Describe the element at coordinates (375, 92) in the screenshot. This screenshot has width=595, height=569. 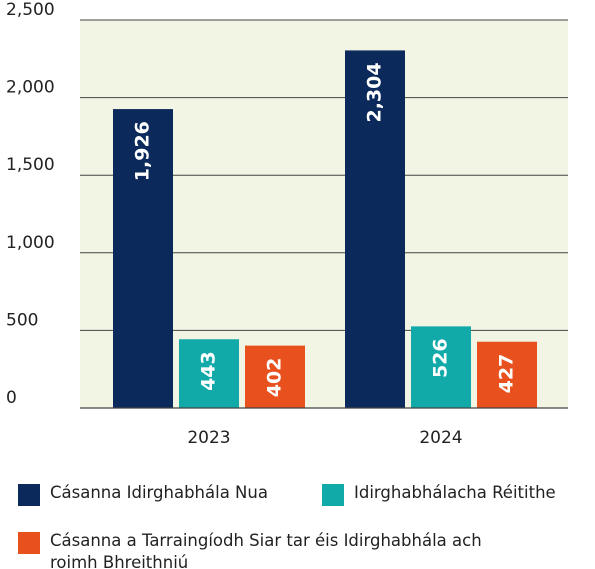
I see `value-label: 2,304` at that location.